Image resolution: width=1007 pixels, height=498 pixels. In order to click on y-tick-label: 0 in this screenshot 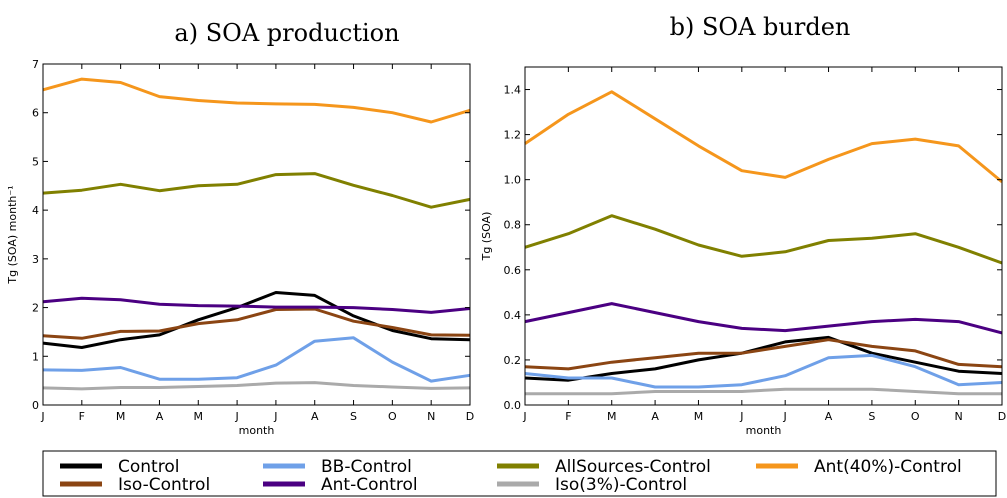, I will do `click(35, 405)`.